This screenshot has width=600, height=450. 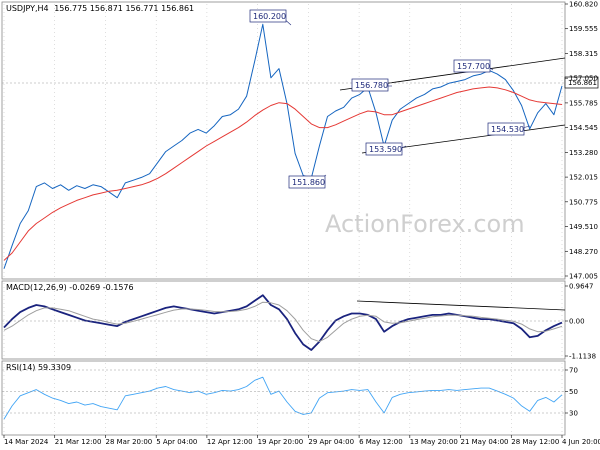 What do you see at coordinates (535, 442) in the screenshot?
I see `x-tick-label: 28 May 12:00` at bounding box center [535, 442].